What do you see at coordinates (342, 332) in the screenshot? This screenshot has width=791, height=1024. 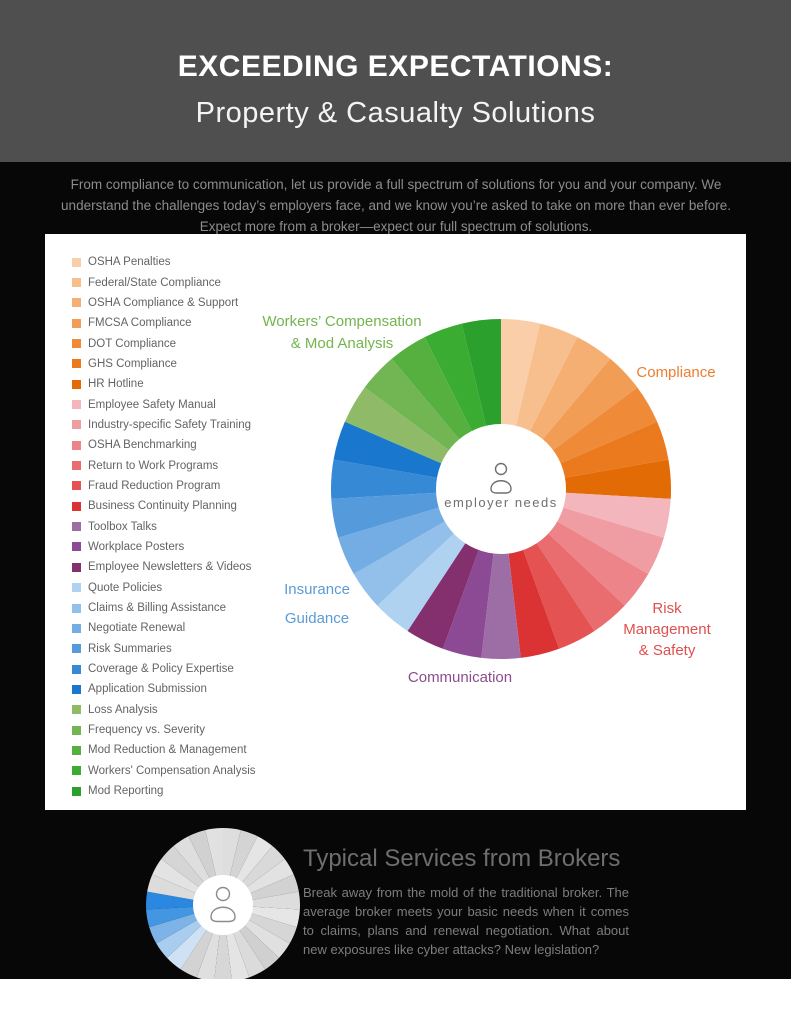 I see `group-label-workers-compensation: Workers’ Compensation & Mod Analysis` at bounding box center [342, 332].